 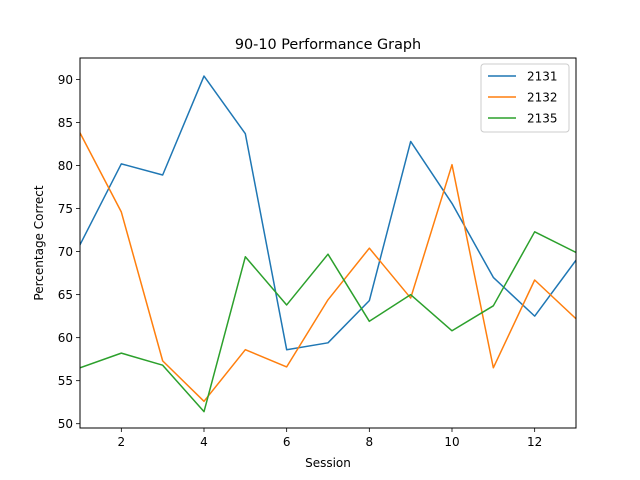 I want to click on y-tick-label: 85, so click(x=65, y=123).